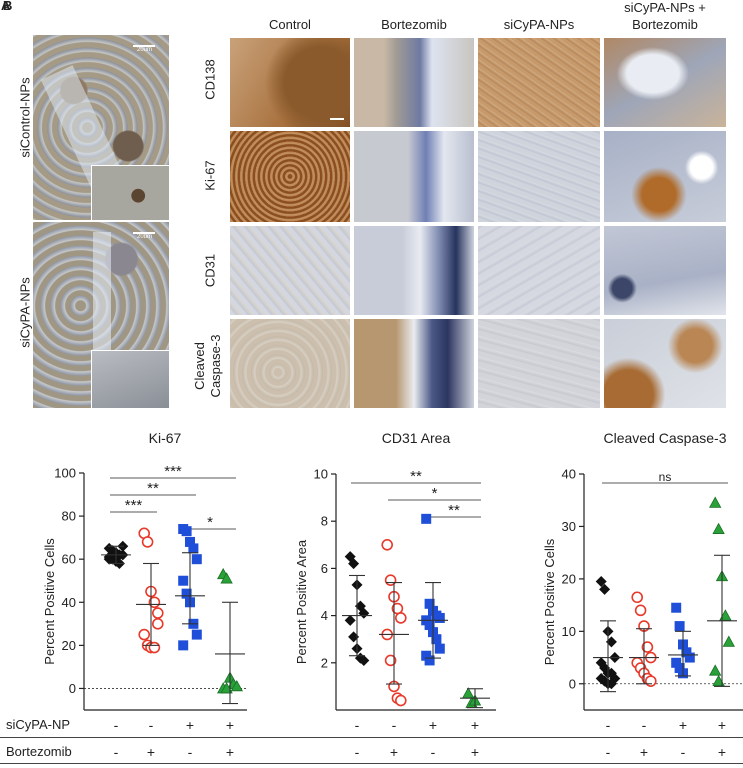  Describe the element at coordinates (539, 24) in the screenshot. I see `column-header-sicypa: siCyPA-NPs` at that location.